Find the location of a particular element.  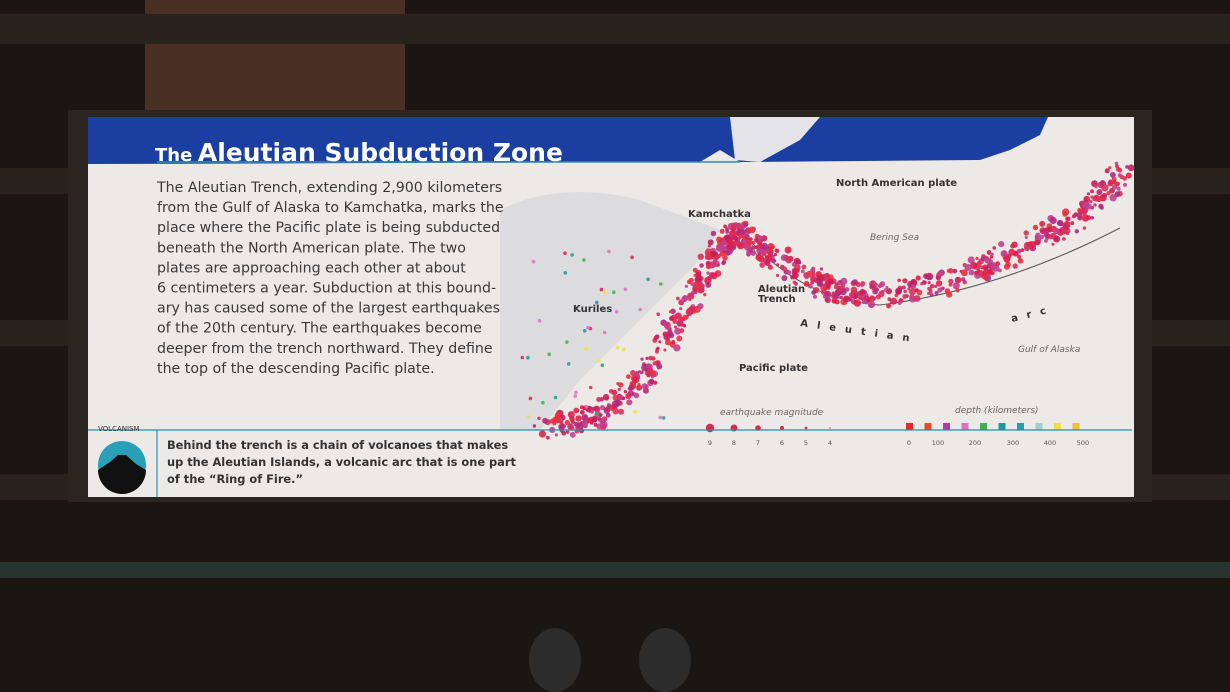

title: The Aleutian Subduction Zone is located at coordinates (359, 152).